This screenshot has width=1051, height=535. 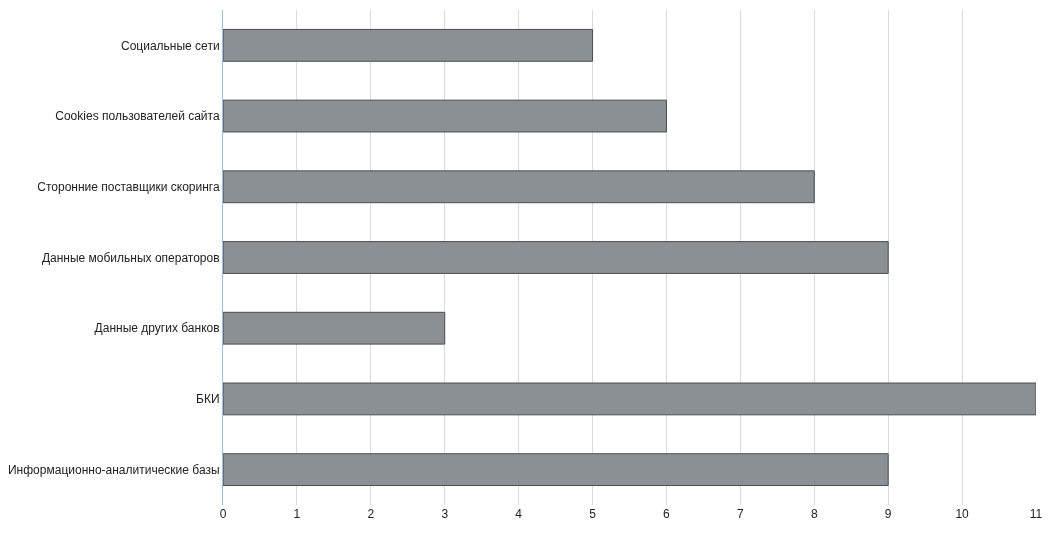 I want to click on x-tick-label: 9, so click(x=888, y=514).